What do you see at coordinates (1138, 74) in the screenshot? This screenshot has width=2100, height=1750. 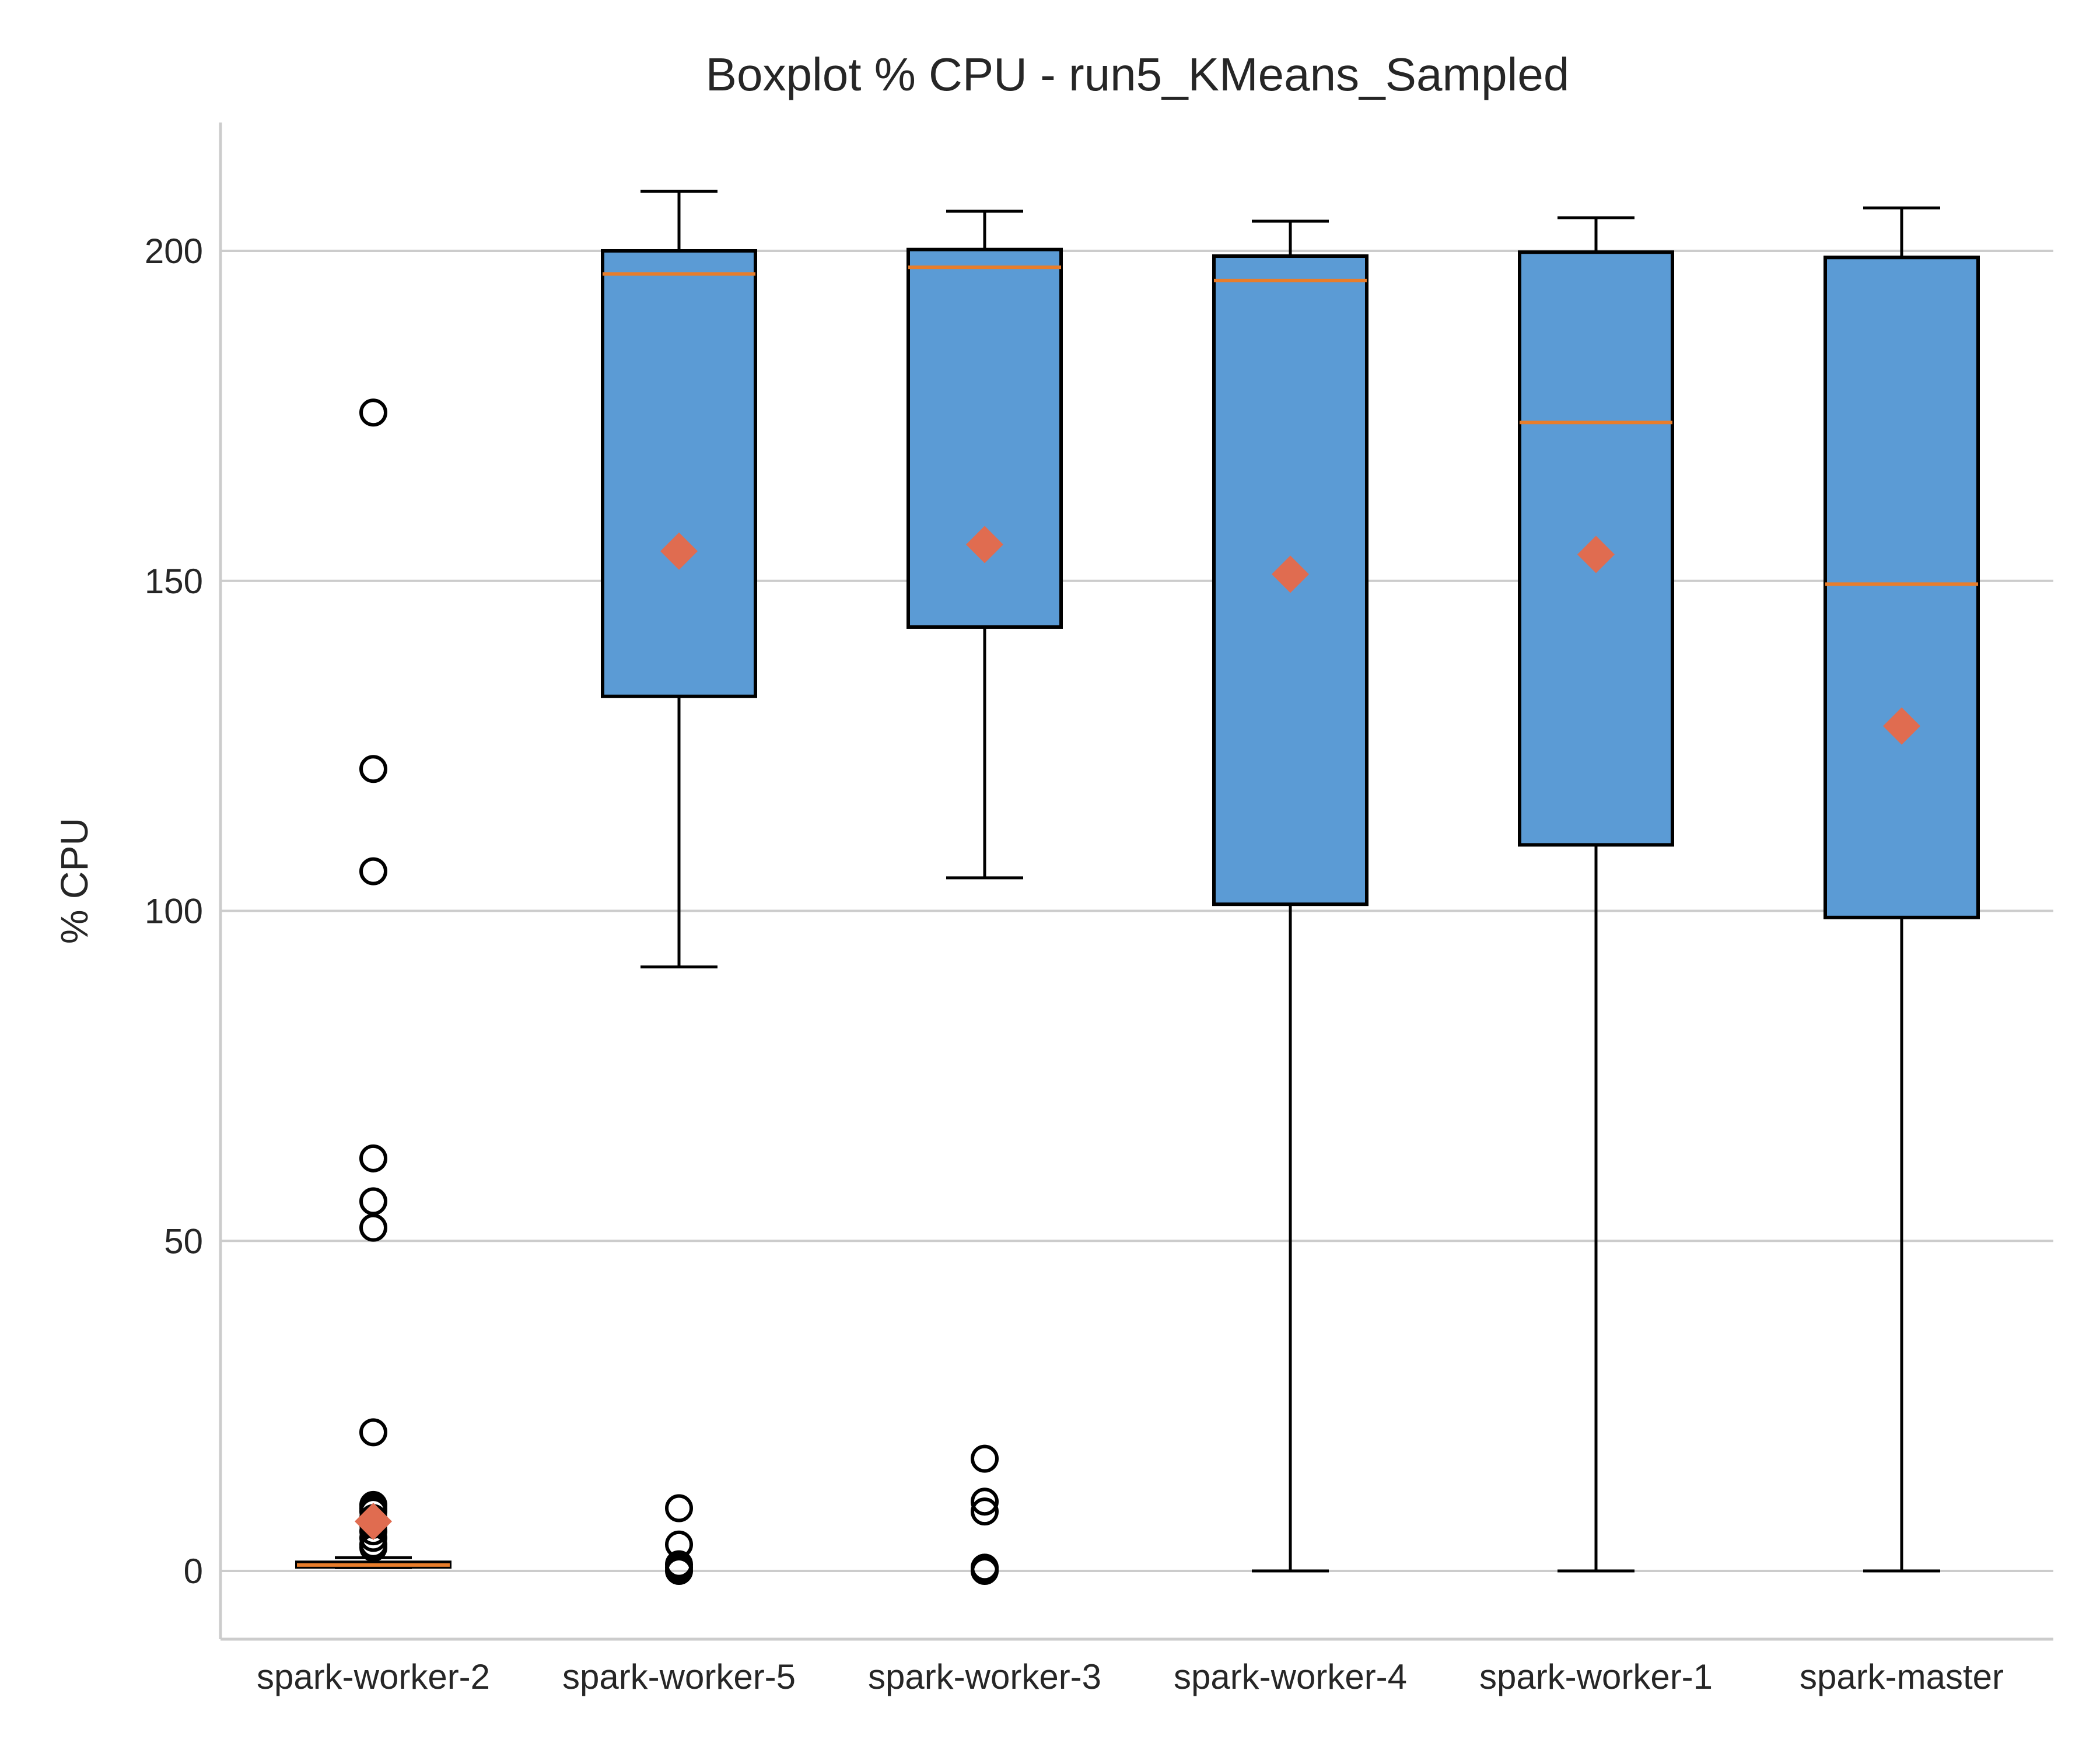 I see `chart-title: Boxplot % CPU - run5_KMeans_Sampled` at bounding box center [1138, 74].